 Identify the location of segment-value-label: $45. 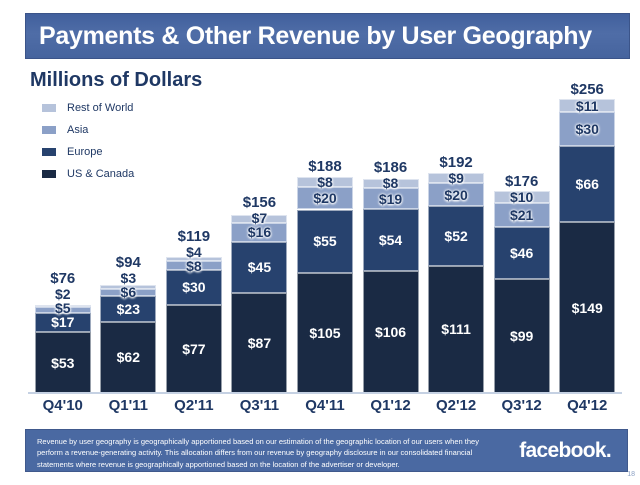
(259, 267).